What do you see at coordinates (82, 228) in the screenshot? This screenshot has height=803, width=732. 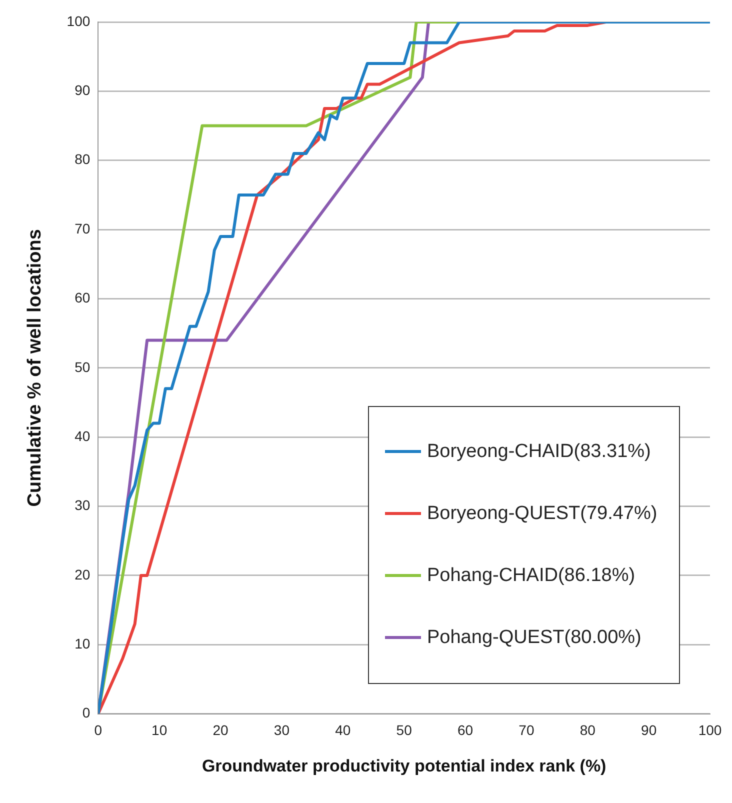 I see `y-tick-label: 70` at bounding box center [82, 228].